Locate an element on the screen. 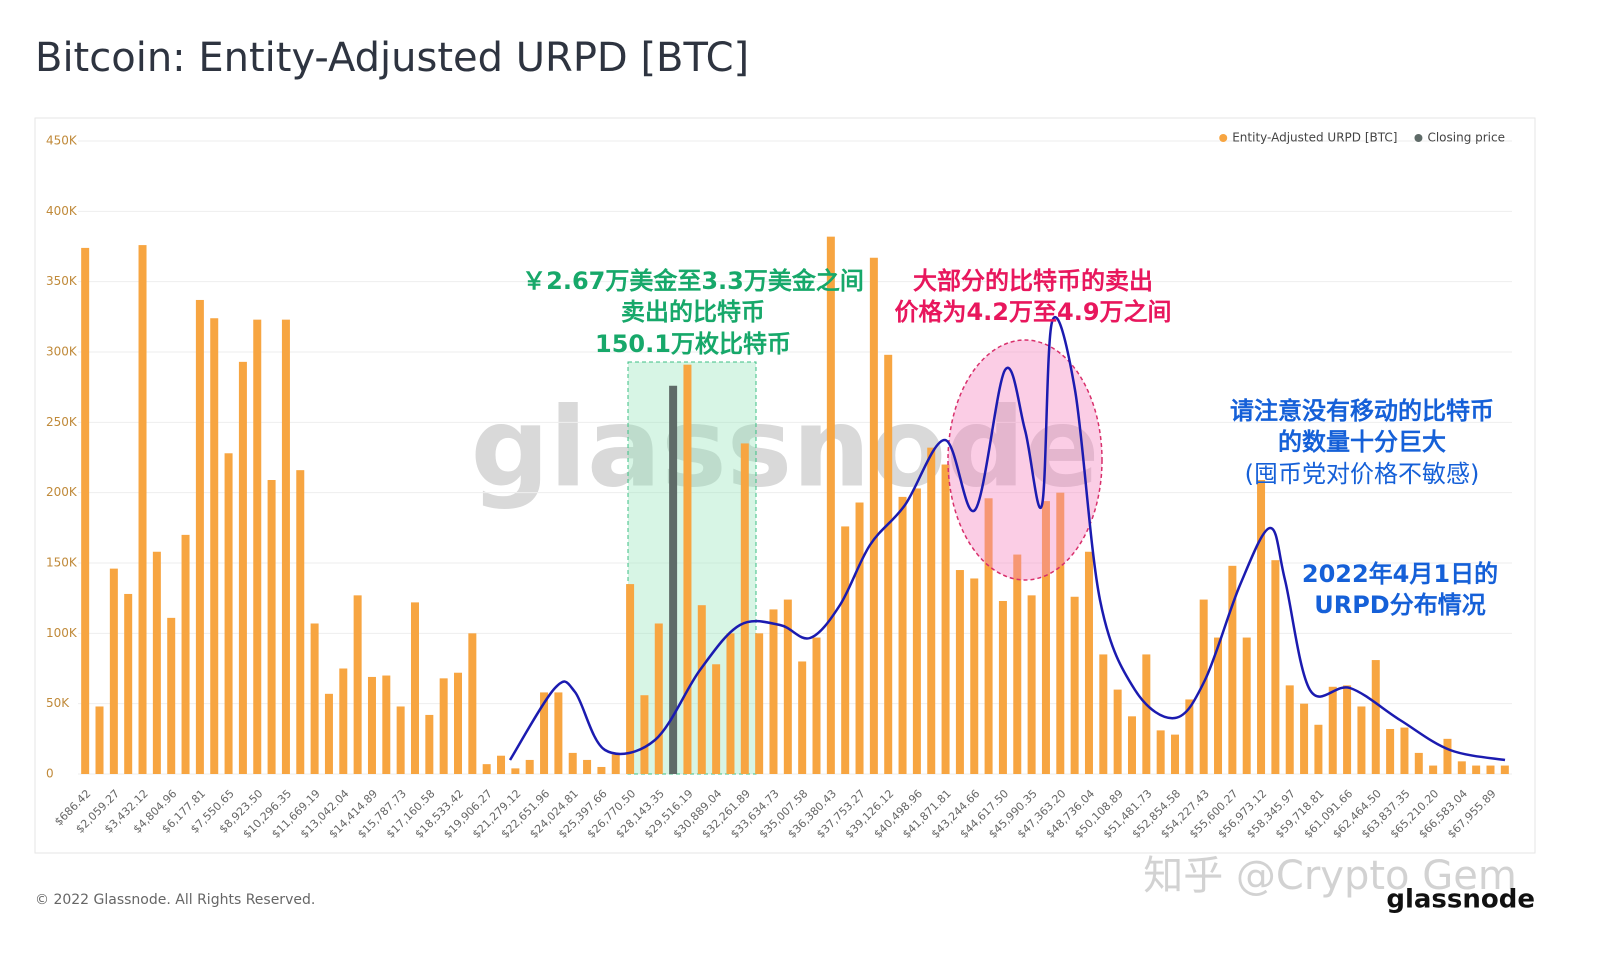 This screenshot has height=971, width=1600. annotation: 请注意没有移动的比特币 is located at coordinates (1362, 411).